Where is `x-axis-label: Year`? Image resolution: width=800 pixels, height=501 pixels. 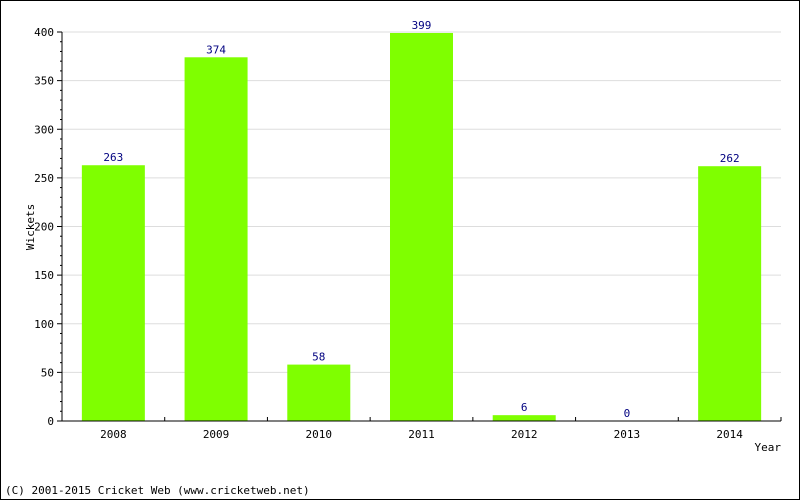 x-axis-label: Year is located at coordinates (768, 447).